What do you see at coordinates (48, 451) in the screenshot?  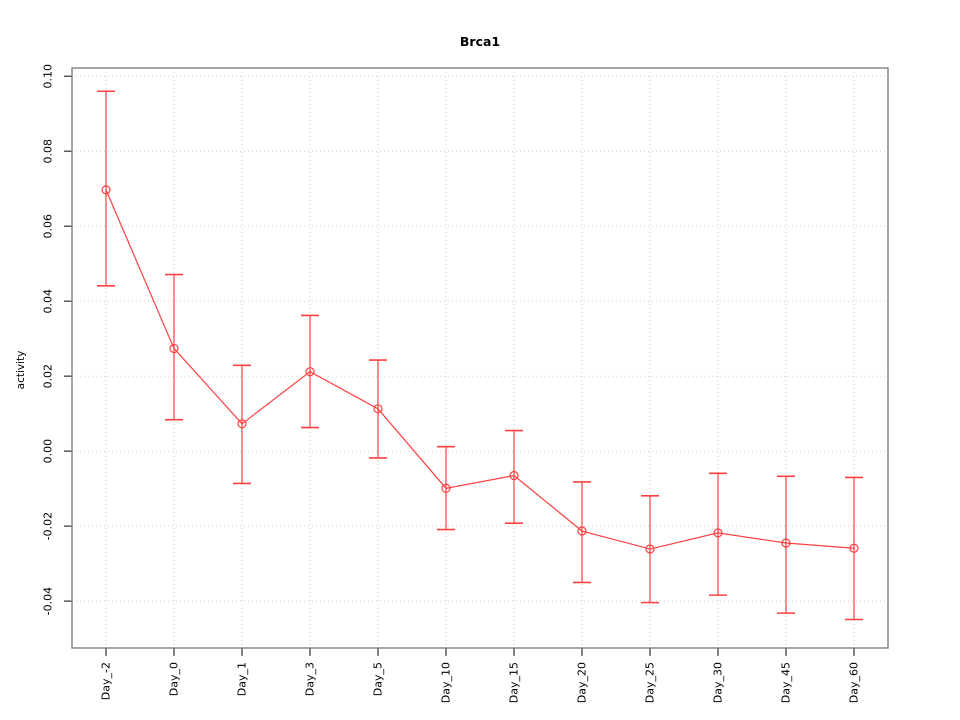 I see `y-tick-label: 0.00` at bounding box center [48, 451].